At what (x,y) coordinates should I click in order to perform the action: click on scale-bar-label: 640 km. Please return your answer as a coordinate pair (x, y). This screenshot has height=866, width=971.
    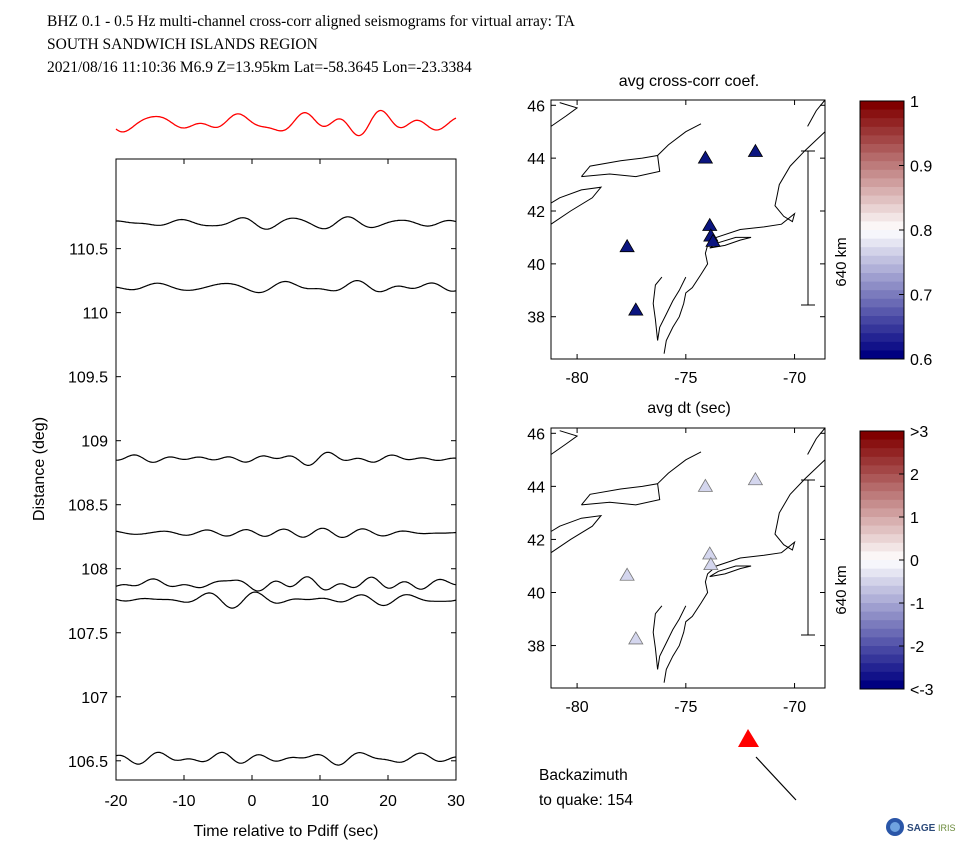
    Looking at the image, I should click on (841, 589).